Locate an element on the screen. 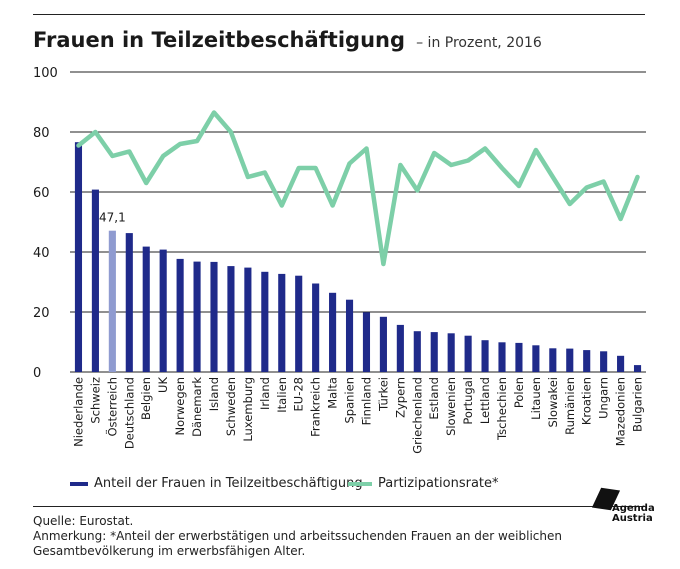  x-tick-label: UK is located at coordinates (163, 385).